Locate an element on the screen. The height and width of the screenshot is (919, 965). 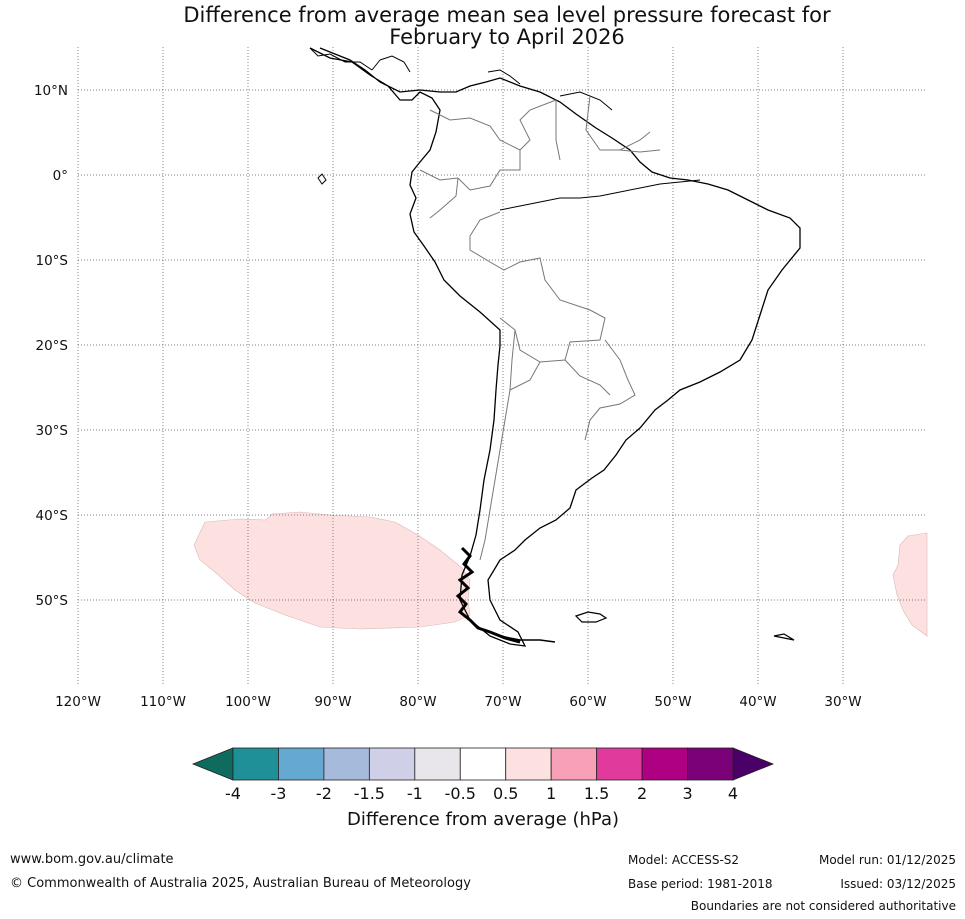
lon-label: 30°W is located at coordinates (842, 702).